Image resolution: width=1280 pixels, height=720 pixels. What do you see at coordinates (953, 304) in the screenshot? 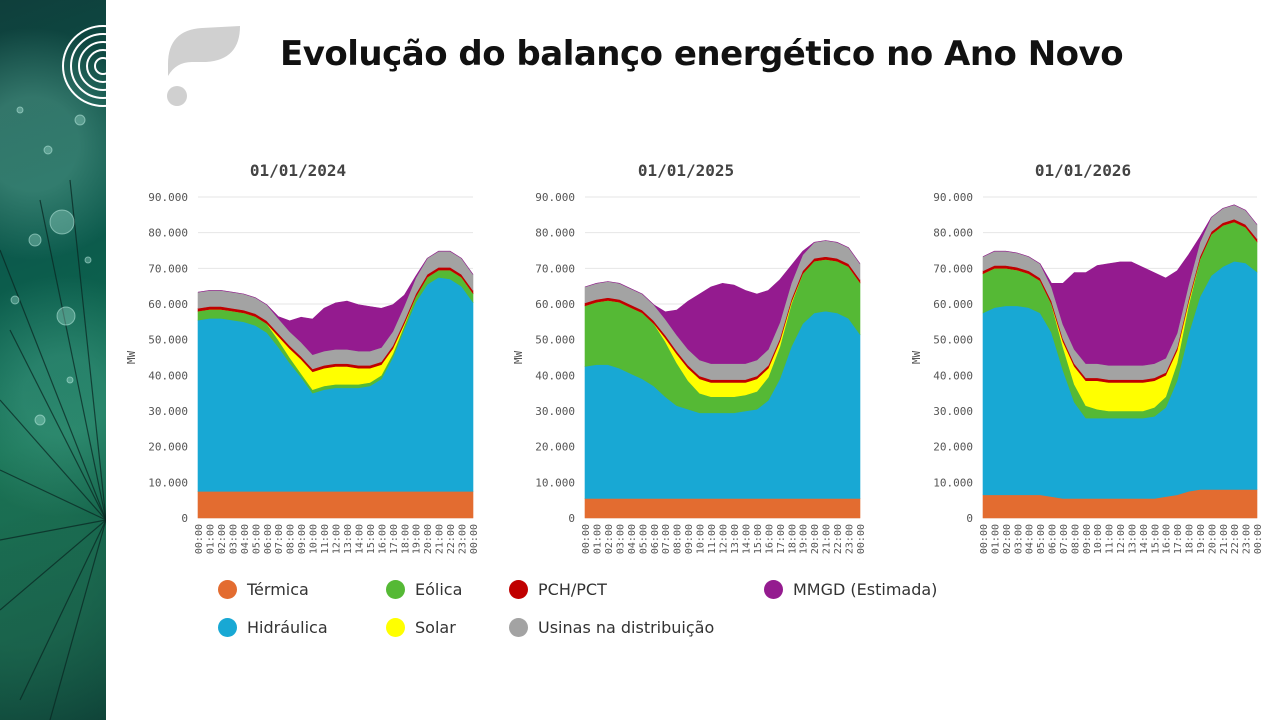
I see `y-tick-label: 60.000` at bounding box center [953, 304].